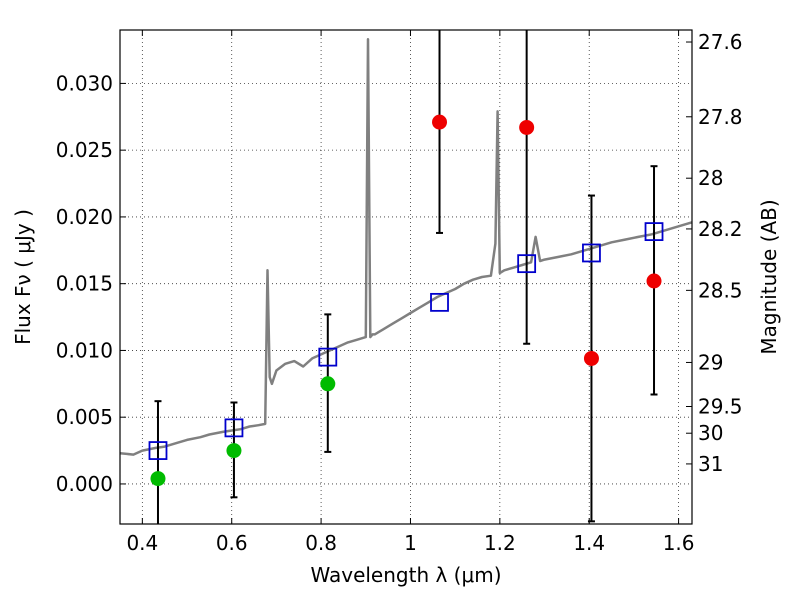  I want to click on x-axis-title: Wavelength λ (μm), so click(405, 575).